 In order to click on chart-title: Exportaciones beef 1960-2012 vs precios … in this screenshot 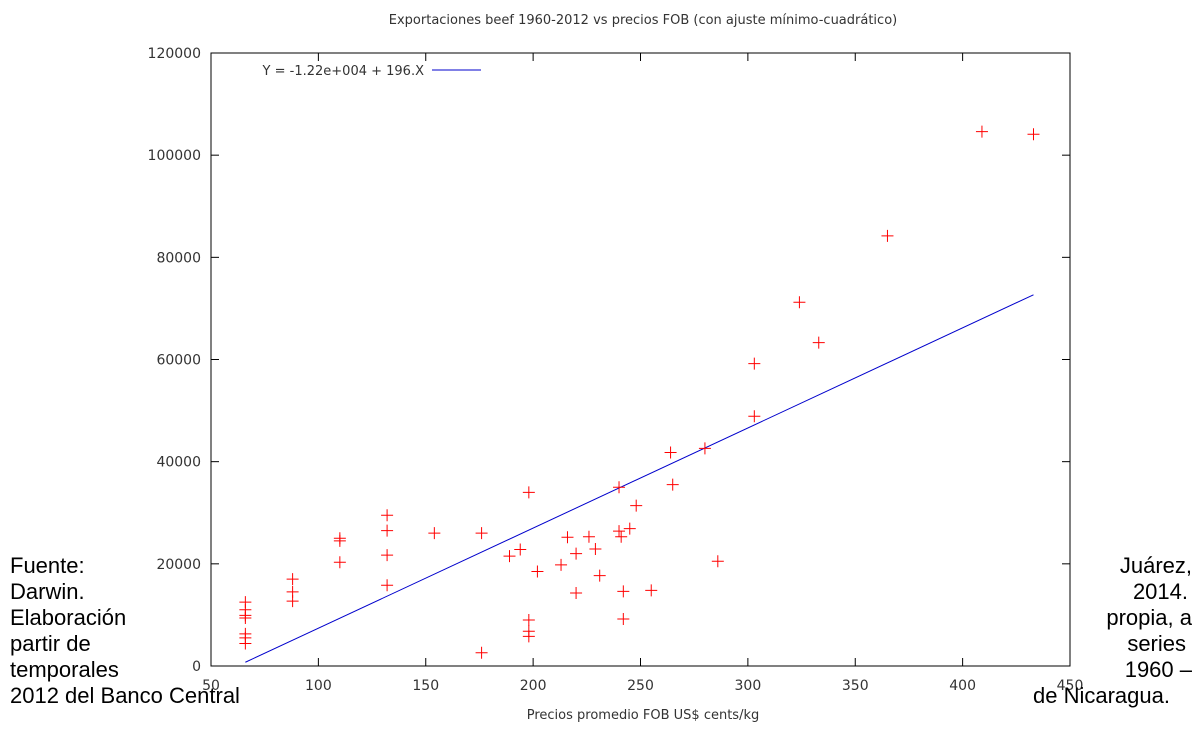, I will do `click(643, 20)`.